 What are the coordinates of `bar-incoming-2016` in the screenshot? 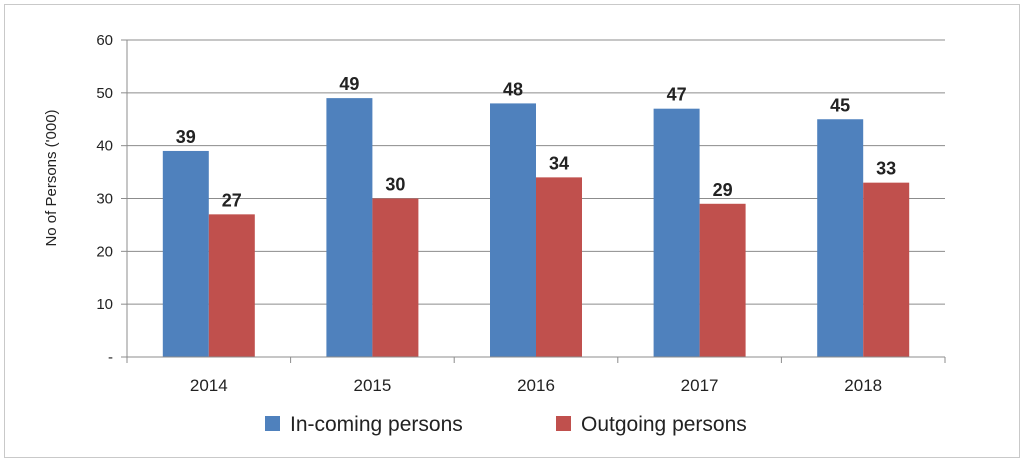 It's located at (513, 230).